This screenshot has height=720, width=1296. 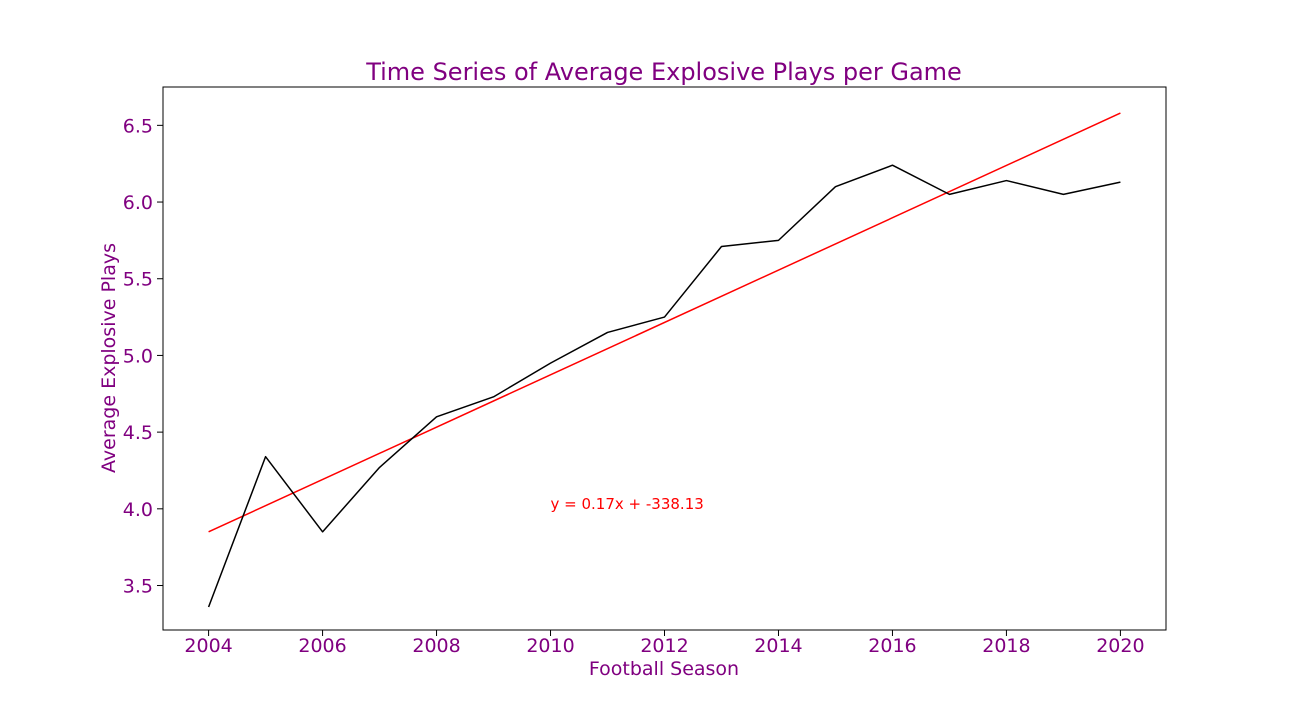 I want to click on y-tick-label: 6.0, so click(x=138, y=203).